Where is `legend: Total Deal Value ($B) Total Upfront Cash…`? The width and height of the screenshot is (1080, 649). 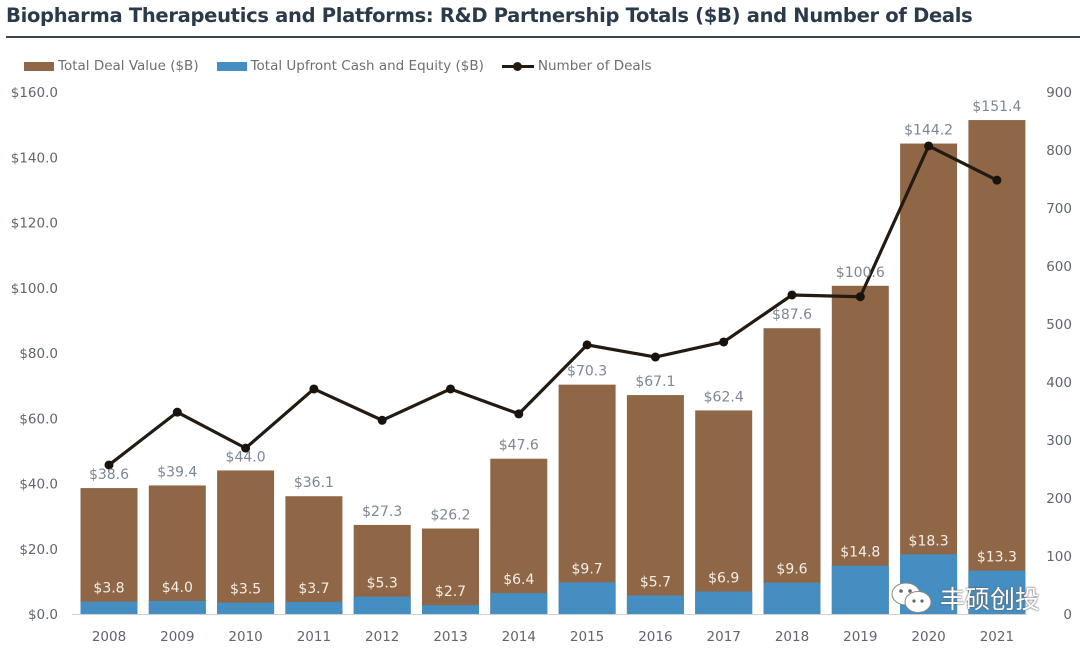 legend: Total Deal Value ($B) Total Upfront Cash… is located at coordinates (347, 66).